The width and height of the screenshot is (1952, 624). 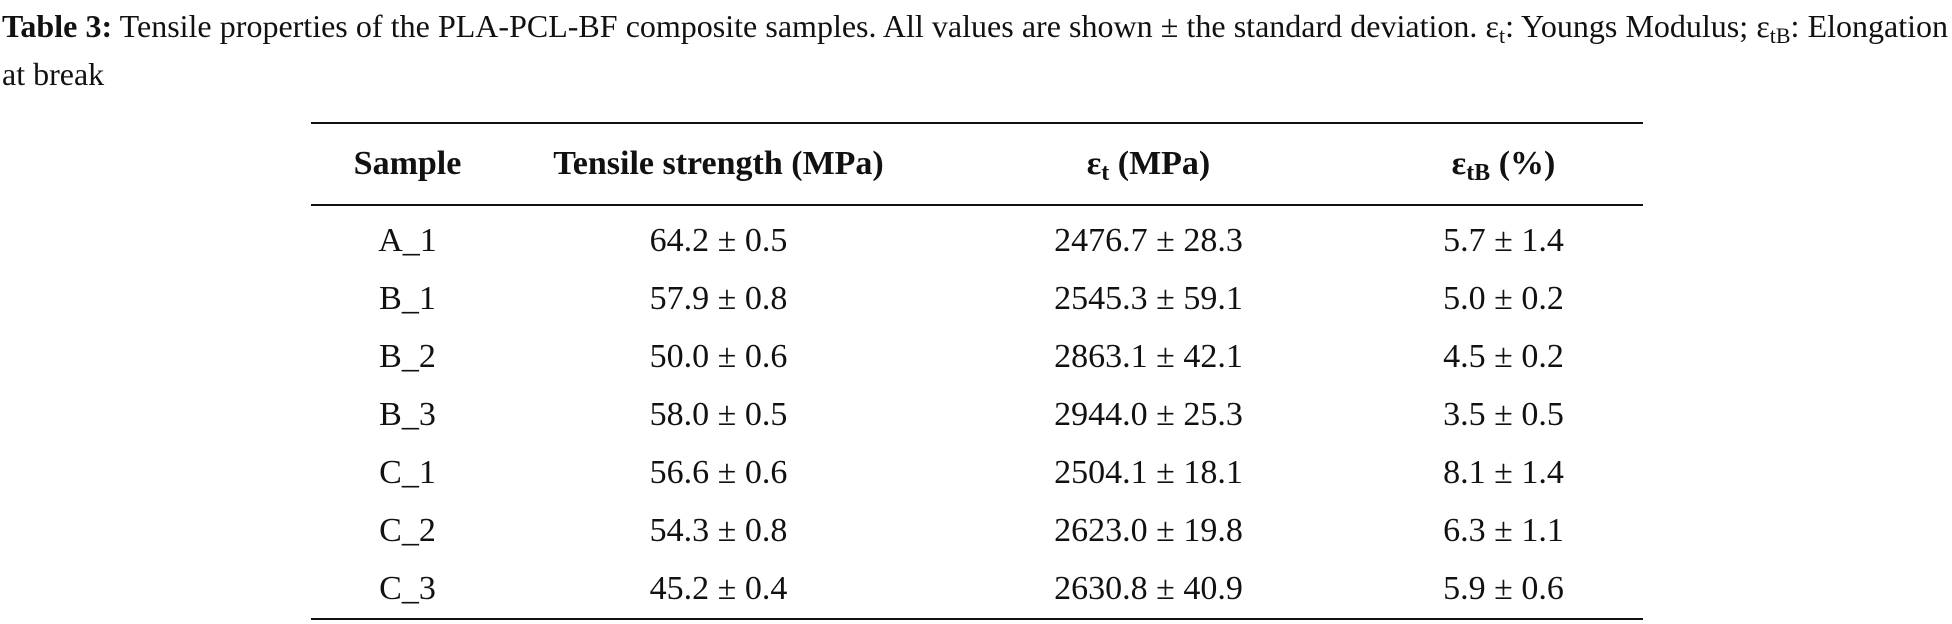 What do you see at coordinates (1502, 35) in the screenshot?
I see `caption-subscript-modulus: t` at bounding box center [1502, 35].